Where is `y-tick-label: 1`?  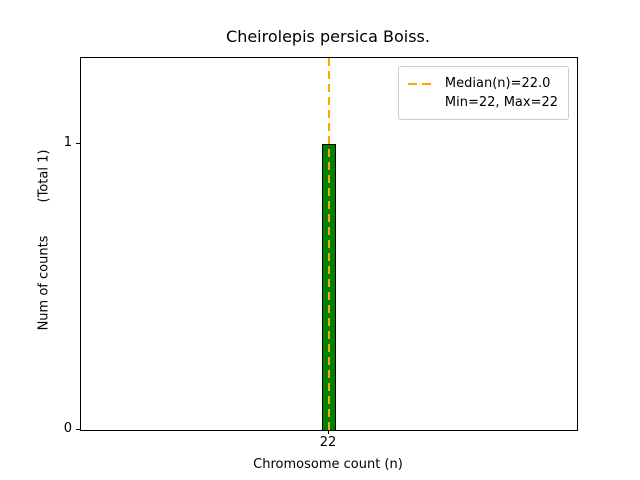 y-tick-label: 1 is located at coordinates (67, 142).